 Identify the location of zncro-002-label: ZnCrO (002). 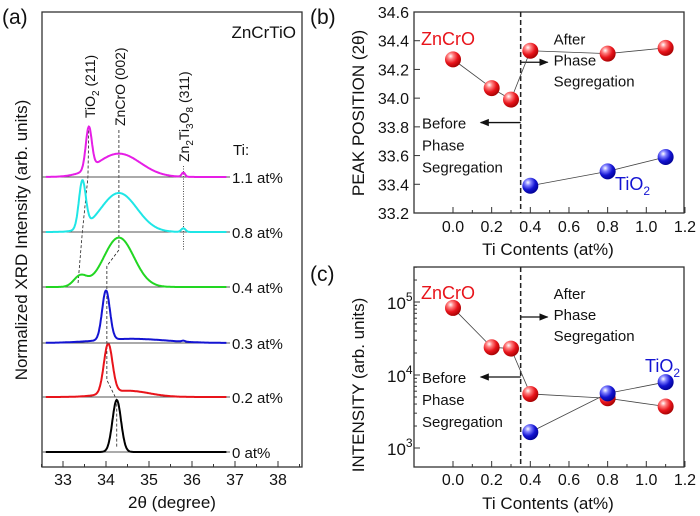
(120, 86).